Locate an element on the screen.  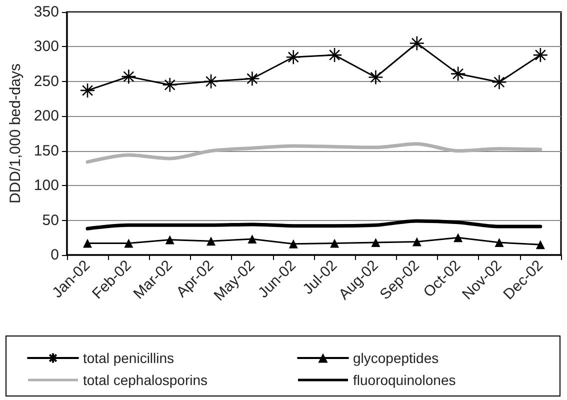
y-tick-label: 0 is located at coordinates (54, 255).